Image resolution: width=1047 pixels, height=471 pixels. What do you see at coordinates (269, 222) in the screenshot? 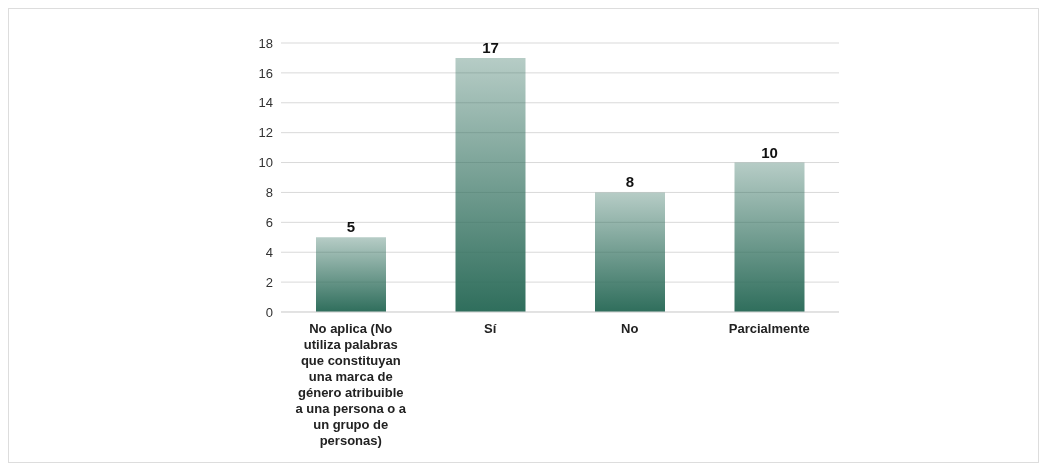
I see `y-tick-label: 6` at bounding box center [269, 222].